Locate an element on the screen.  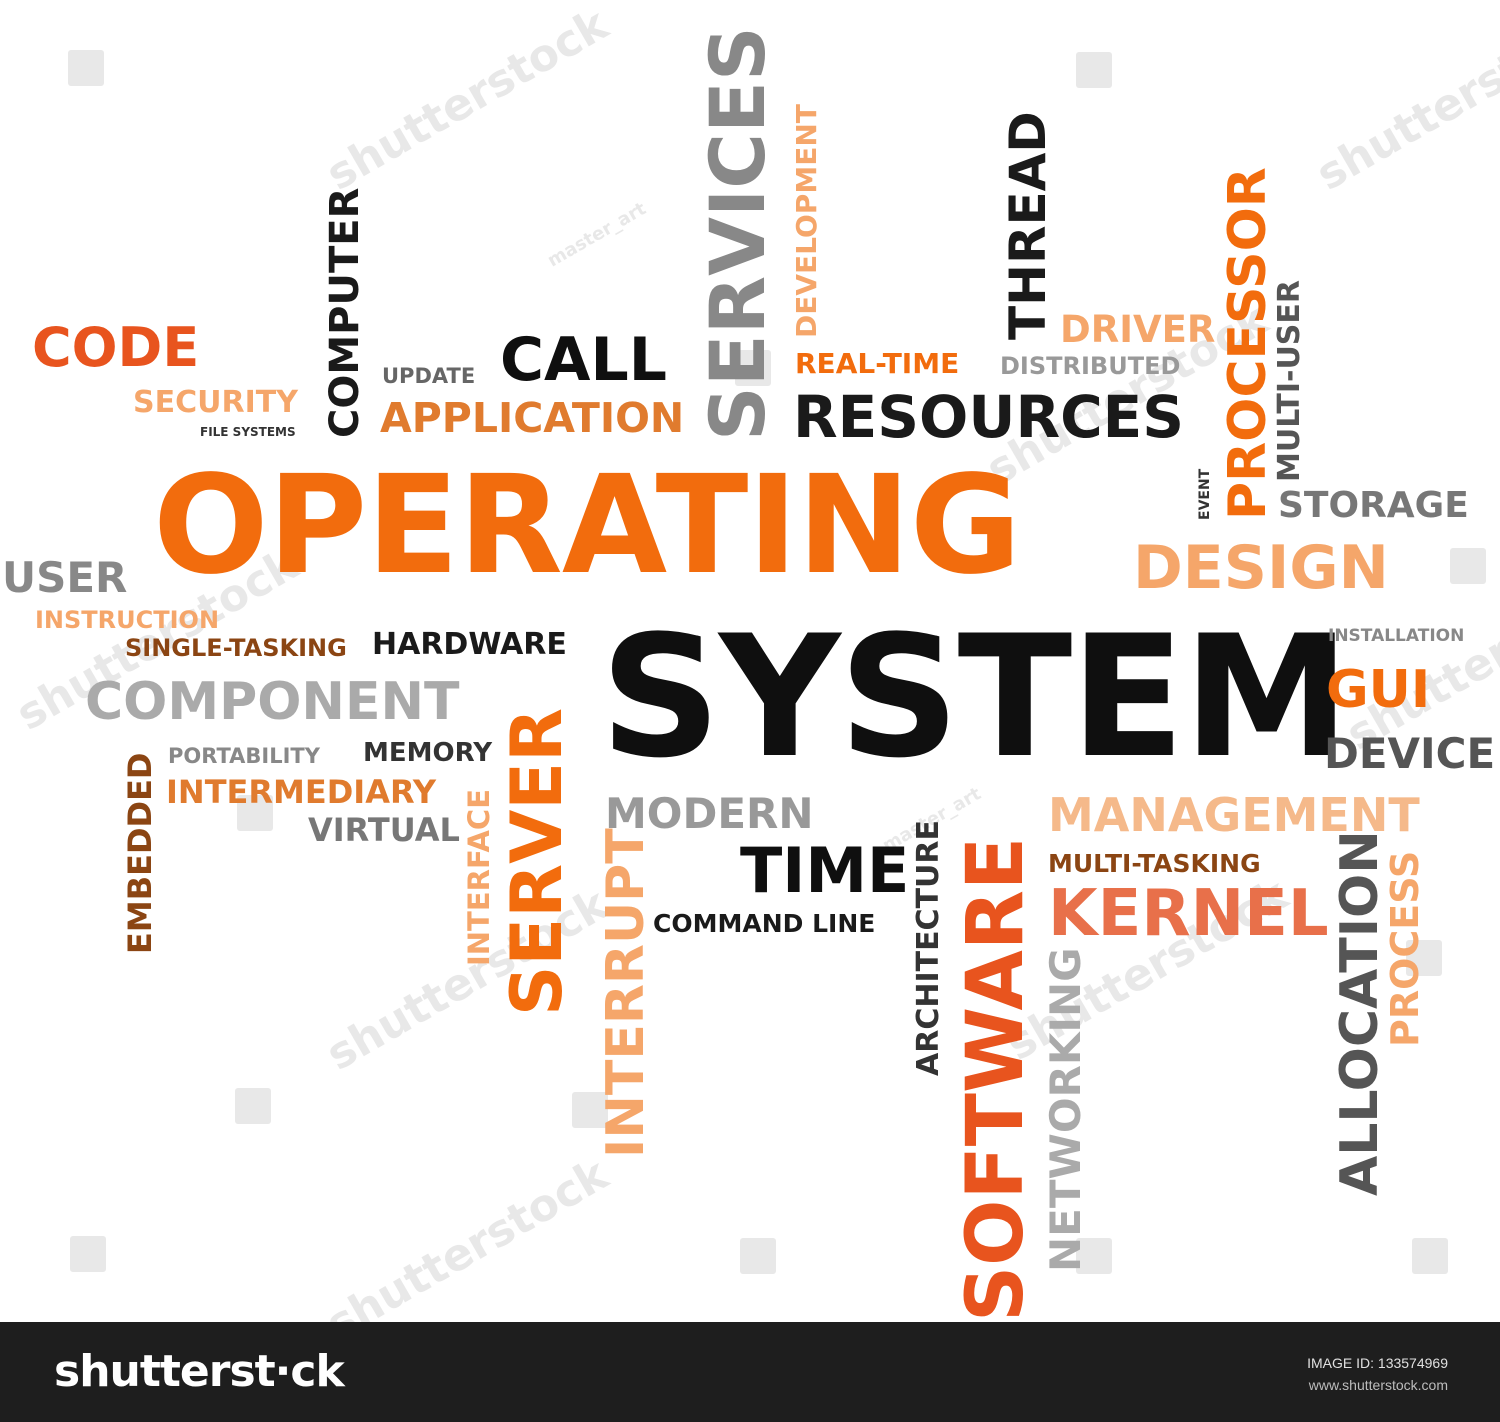
word-interrupt: INTERRUPT is located at coordinates (626, 993).